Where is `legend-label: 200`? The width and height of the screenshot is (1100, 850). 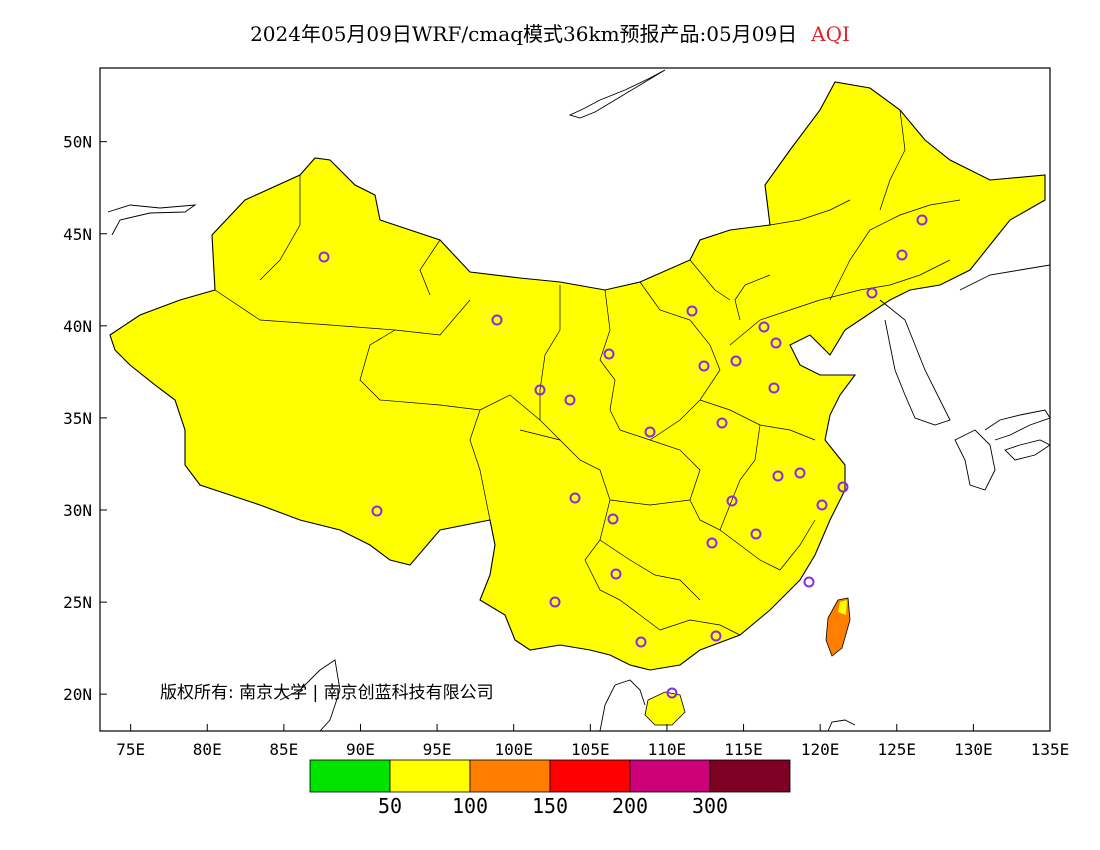
legend-label: 200 is located at coordinates (630, 806).